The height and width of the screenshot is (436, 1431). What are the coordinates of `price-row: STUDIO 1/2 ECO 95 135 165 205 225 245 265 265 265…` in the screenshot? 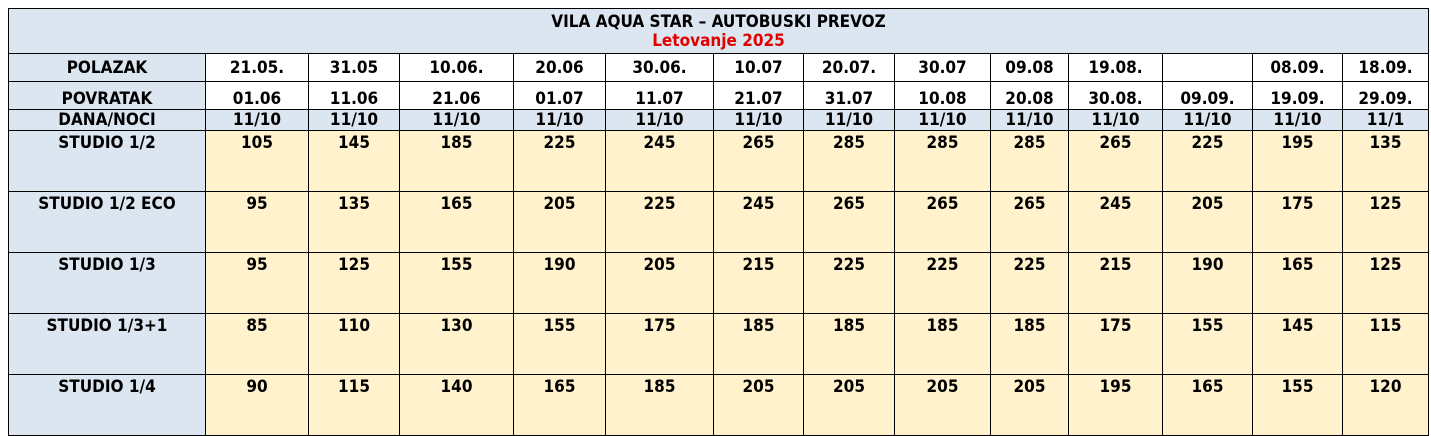 It's located at (718, 222).